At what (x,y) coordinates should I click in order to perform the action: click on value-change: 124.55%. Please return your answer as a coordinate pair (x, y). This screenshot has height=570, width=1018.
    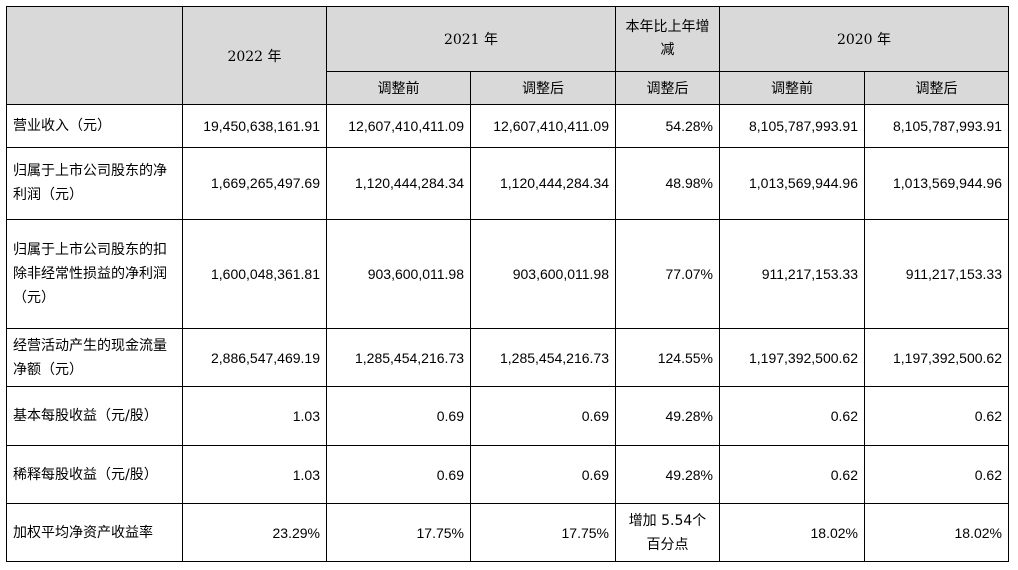
    Looking at the image, I should click on (667, 358).